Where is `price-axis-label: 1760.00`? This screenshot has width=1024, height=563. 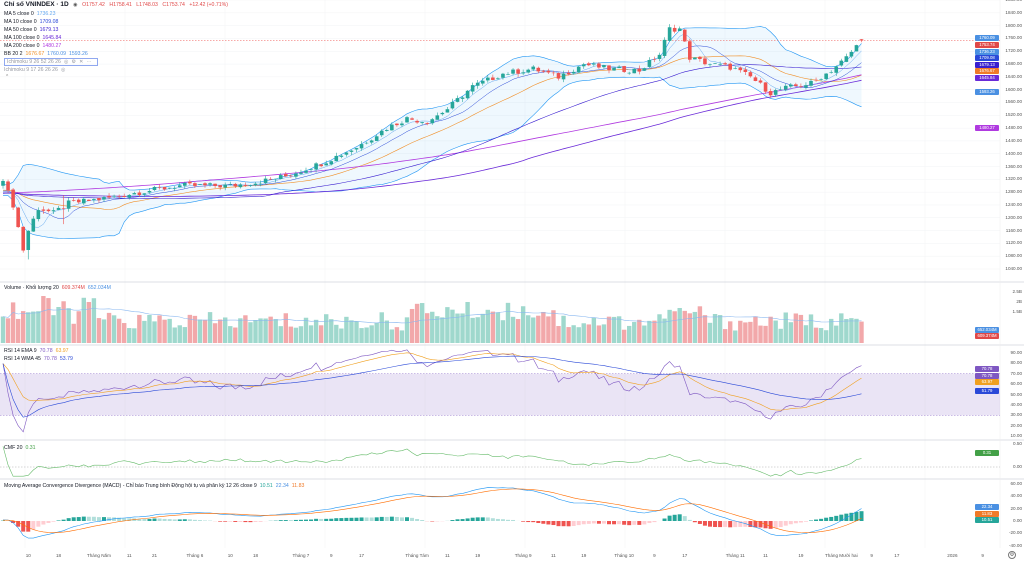
price-axis-label: 1760.00 is located at coordinates (1013, 38).